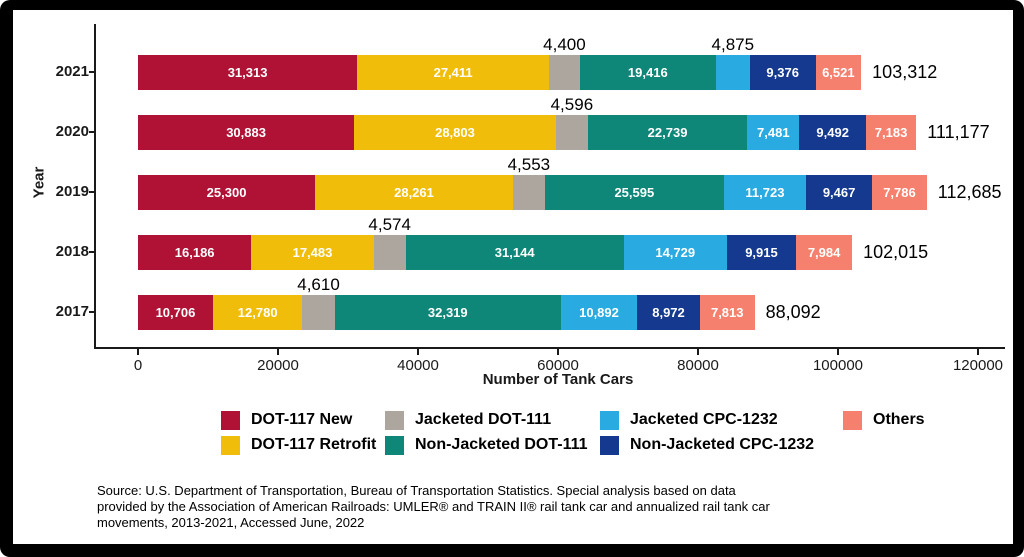 This screenshot has height=557, width=1024. I want to click on segment-value-label: 9,376, so click(782, 72).